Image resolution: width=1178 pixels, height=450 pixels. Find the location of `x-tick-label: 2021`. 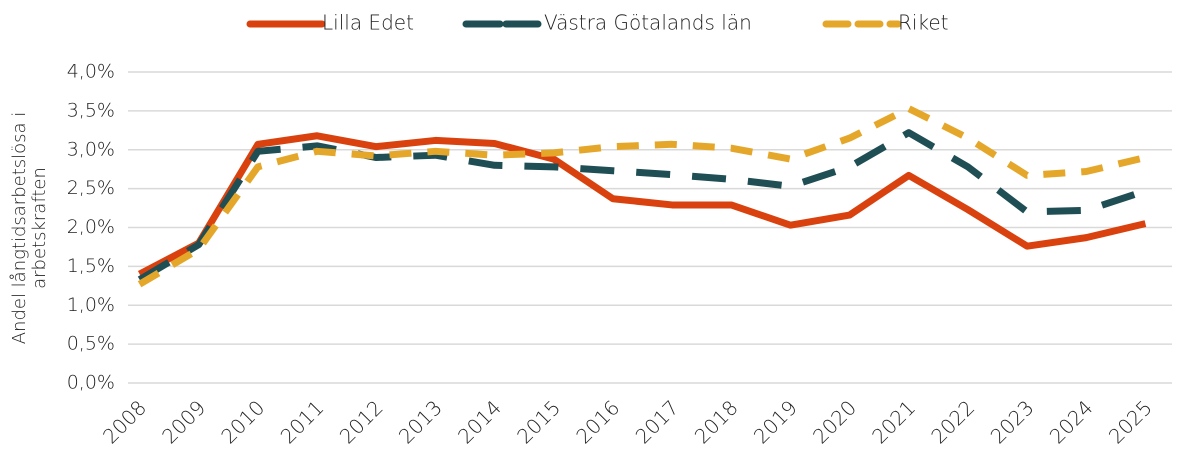

x-tick-label: 2021 is located at coordinates (893, 421).